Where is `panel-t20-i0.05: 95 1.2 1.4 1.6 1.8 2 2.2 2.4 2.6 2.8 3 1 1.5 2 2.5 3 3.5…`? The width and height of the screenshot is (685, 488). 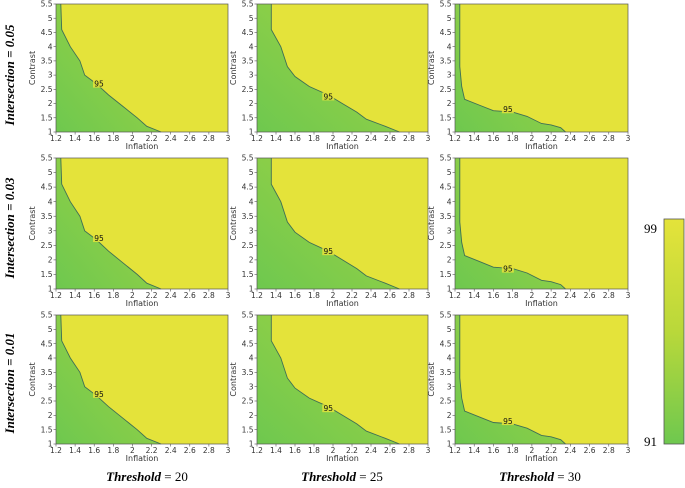 panel-t20-i0.05: 95 1.2 1.4 1.6 1.8 2 2.2 2.4 2.6 2.8 3 1 1.5 2 2.5 3 3.5… is located at coordinates (129, 75).